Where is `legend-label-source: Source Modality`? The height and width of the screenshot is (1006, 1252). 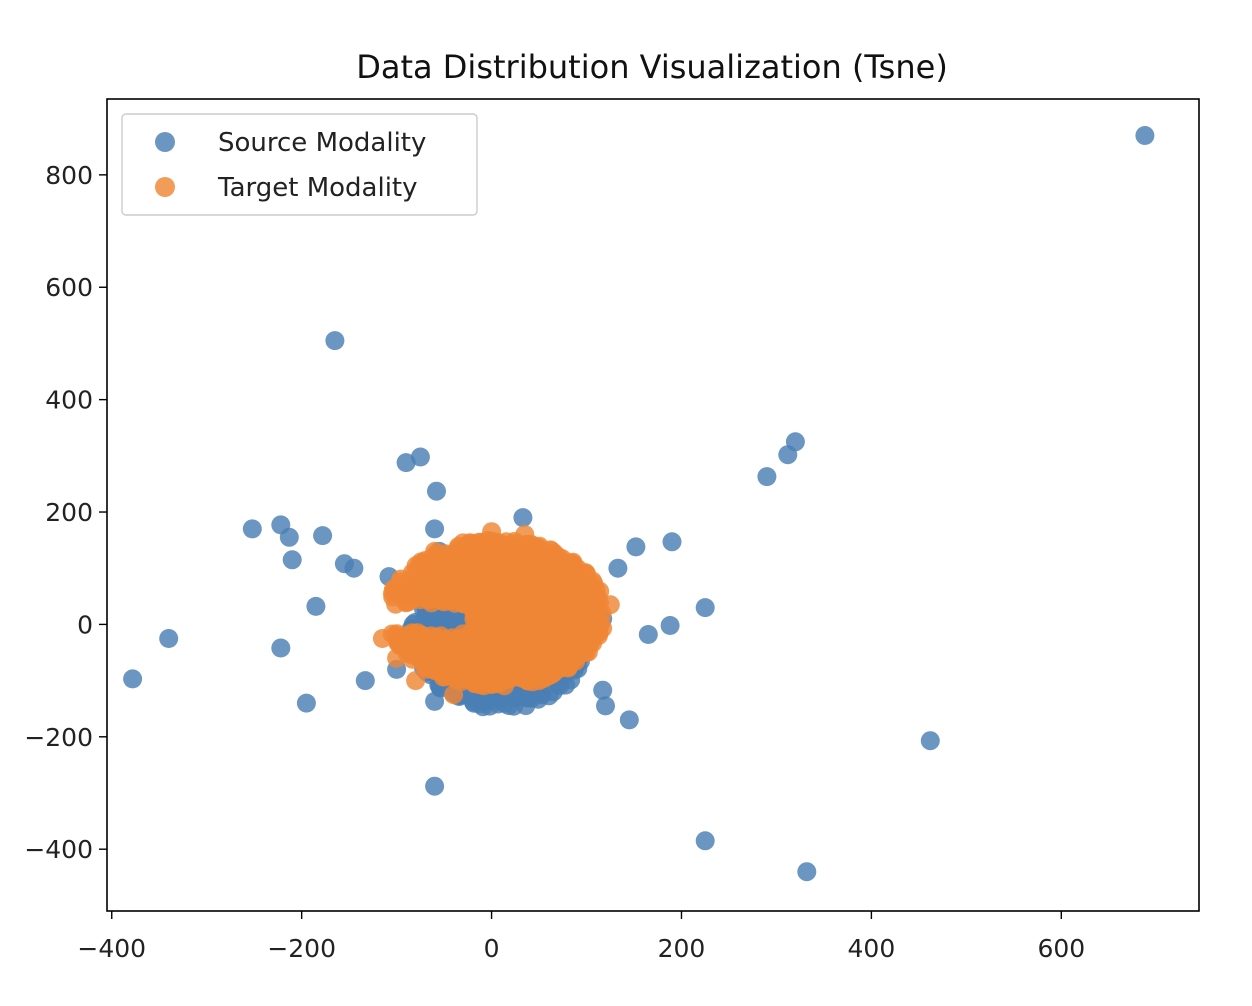 legend-label-source: Source Modality is located at coordinates (322, 143).